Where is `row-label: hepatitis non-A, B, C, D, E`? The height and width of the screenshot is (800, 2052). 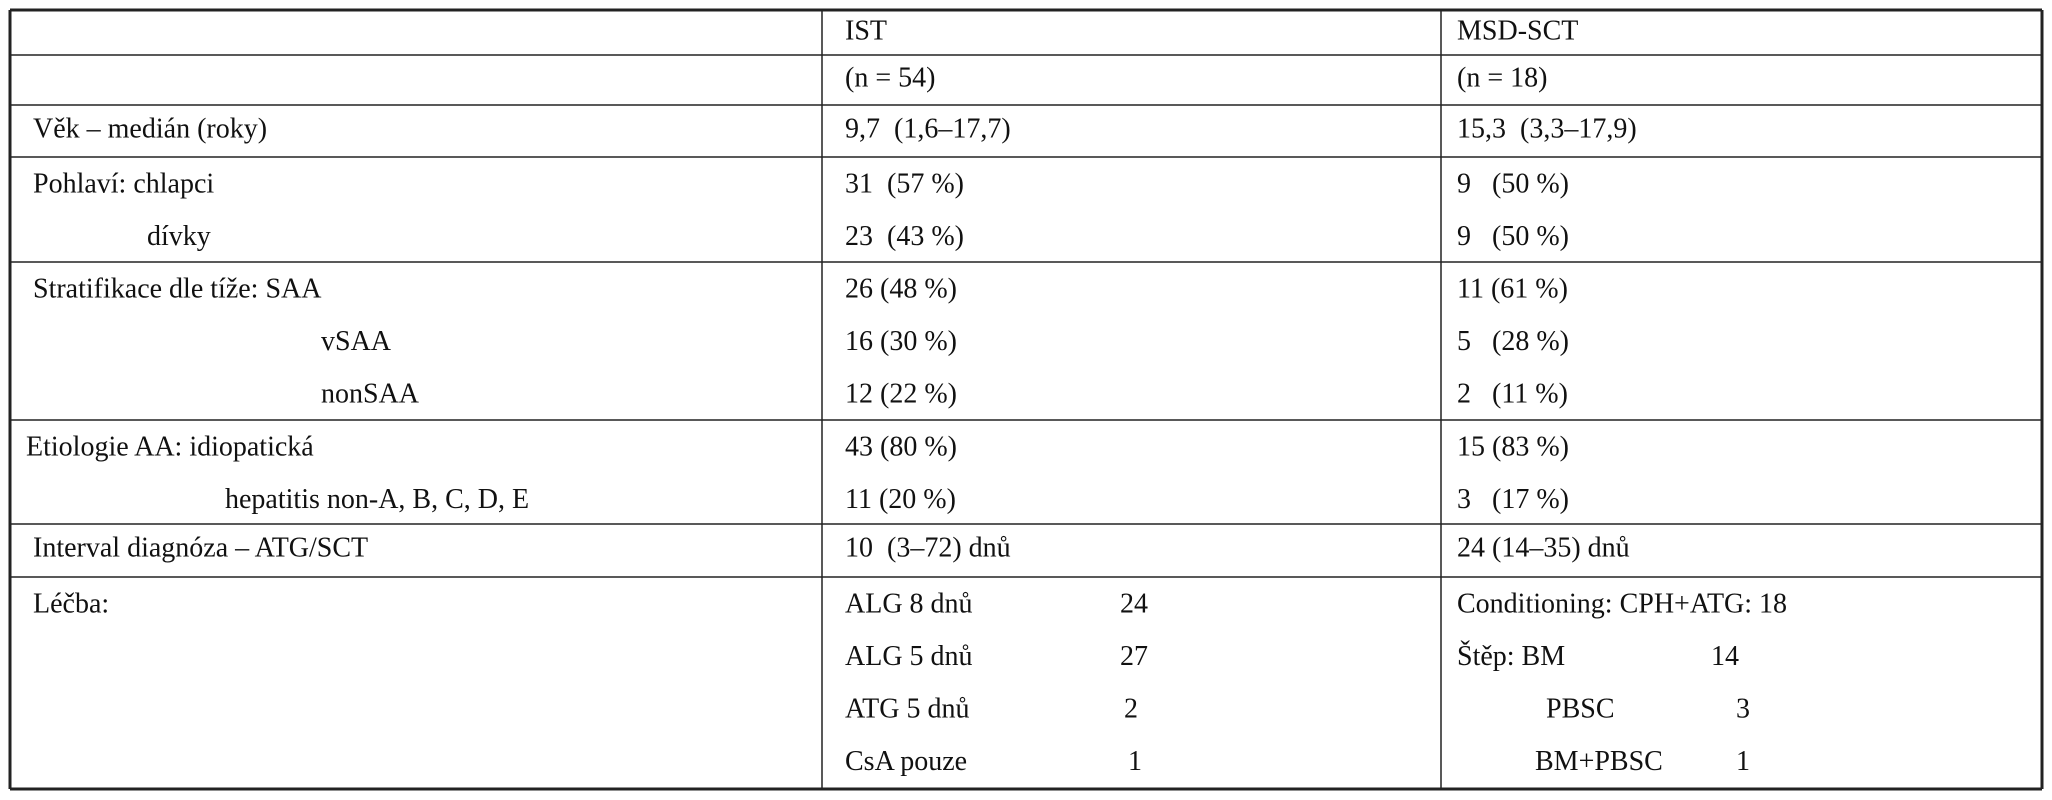
row-label: hepatitis non-A, B, C, D, E is located at coordinates (377, 499).